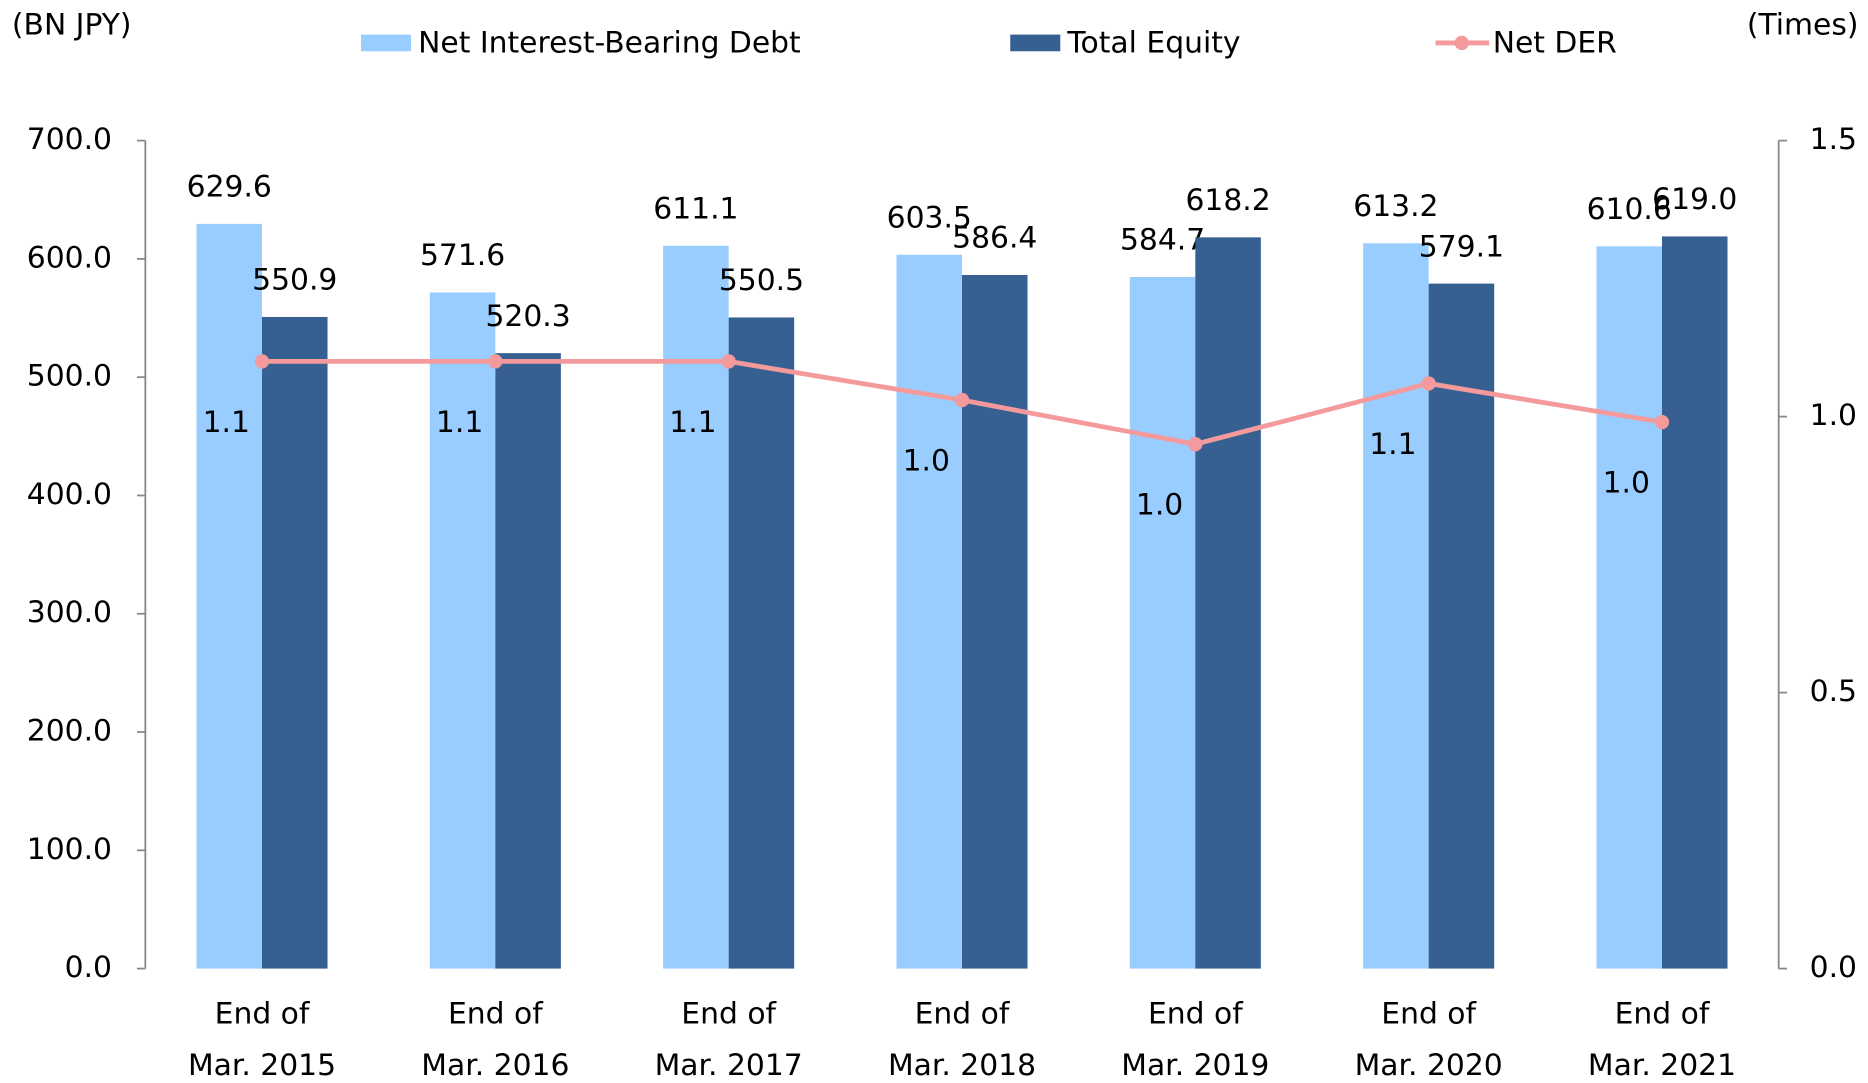  What do you see at coordinates (495, 1065) in the screenshot?
I see `x-tick-label: Mar. 2016` at bounding box center [495, 1065].